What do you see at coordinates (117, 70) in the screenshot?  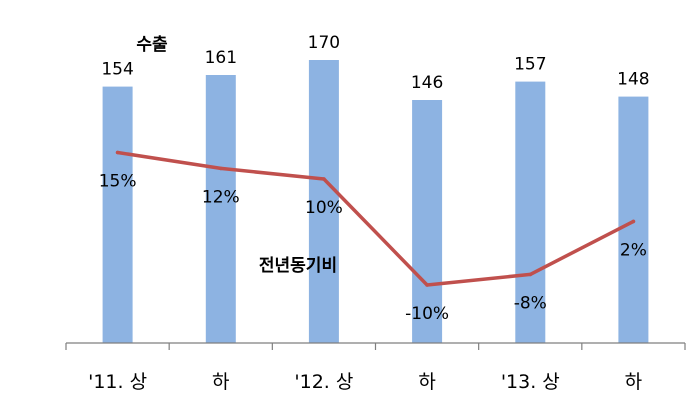 I see `bar-value-label: 154` at bounding box center [117, 70].